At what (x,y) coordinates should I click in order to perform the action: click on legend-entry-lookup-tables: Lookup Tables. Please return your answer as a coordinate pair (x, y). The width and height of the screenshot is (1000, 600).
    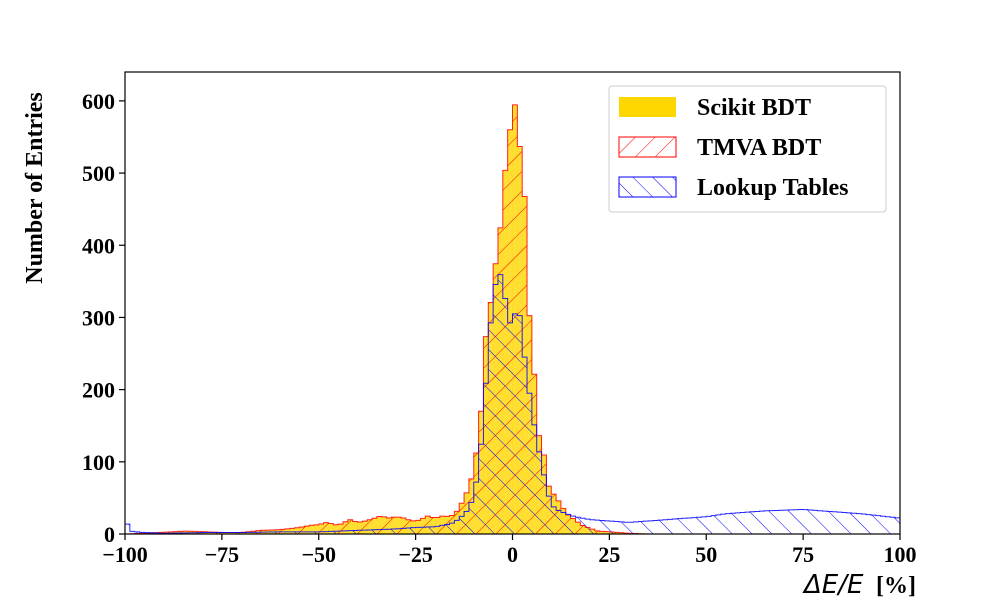
    Looking at the image, I should click on (733, 188).